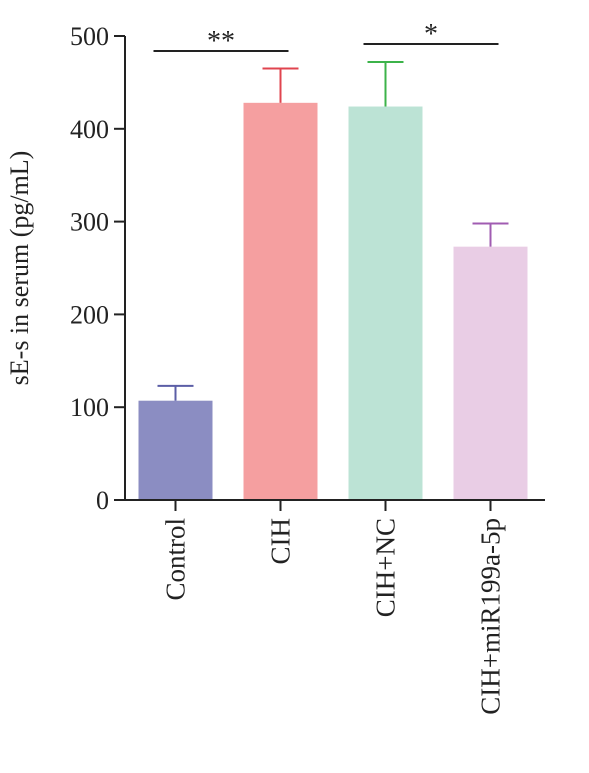 This screenshot has height=773, width=589. Describe the element at coordinates (221, 41) in the screenshot. I see `significance-label: **` at that location.